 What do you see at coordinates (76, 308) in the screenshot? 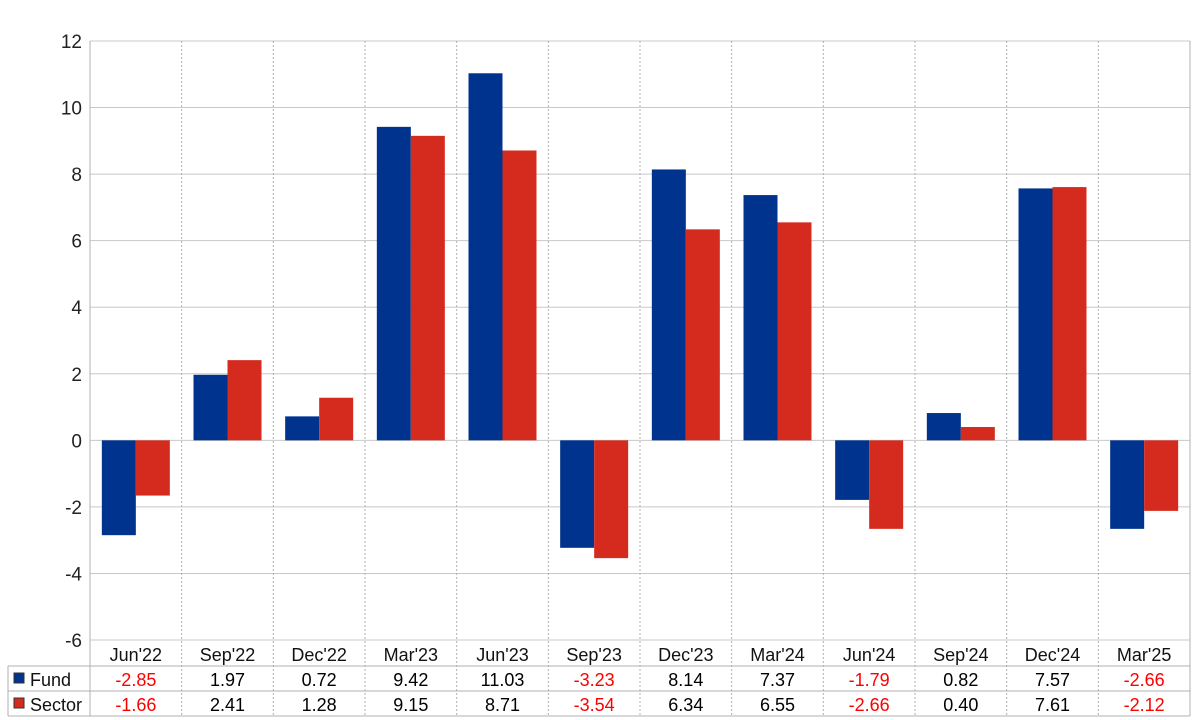
I see `y-tick-label: 4` at bounding box center [76, 308].